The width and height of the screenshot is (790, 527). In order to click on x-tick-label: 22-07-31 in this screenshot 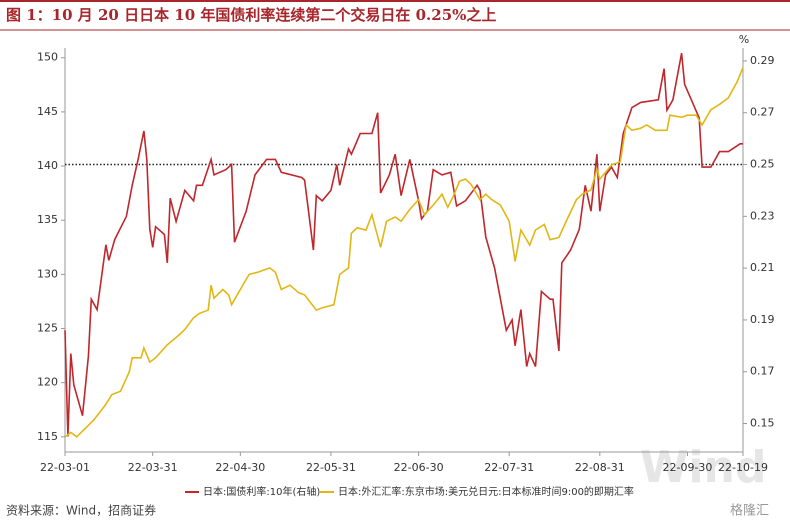, I will do `click(509, 467)`.